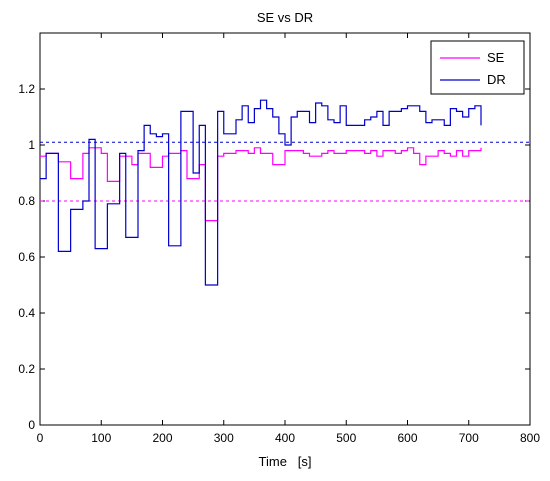 The image size is (550, 481). I want to click on legend: SE DR, so click(477, 67).